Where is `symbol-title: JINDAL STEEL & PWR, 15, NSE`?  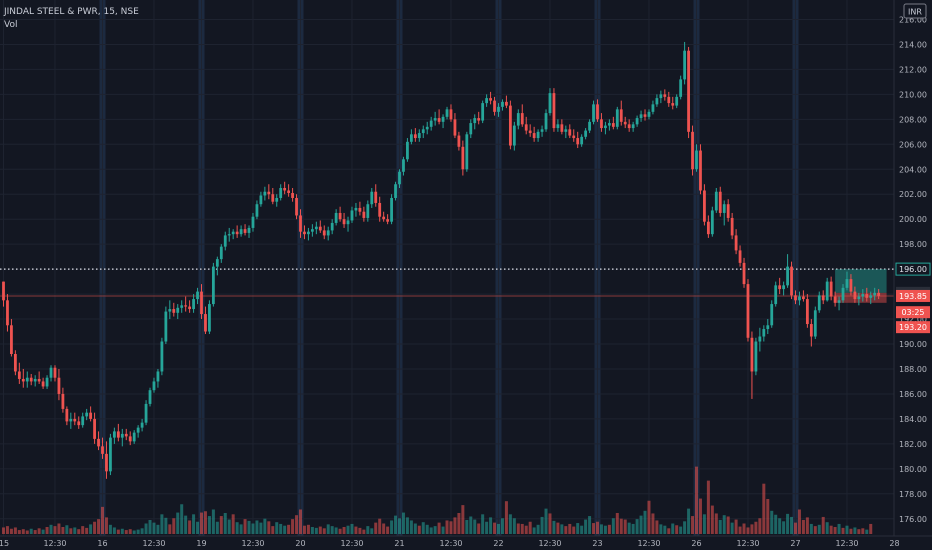
symbol-title: JINDAL STEEL & PWR, 15, NSE is located at coordinates (71, 12).